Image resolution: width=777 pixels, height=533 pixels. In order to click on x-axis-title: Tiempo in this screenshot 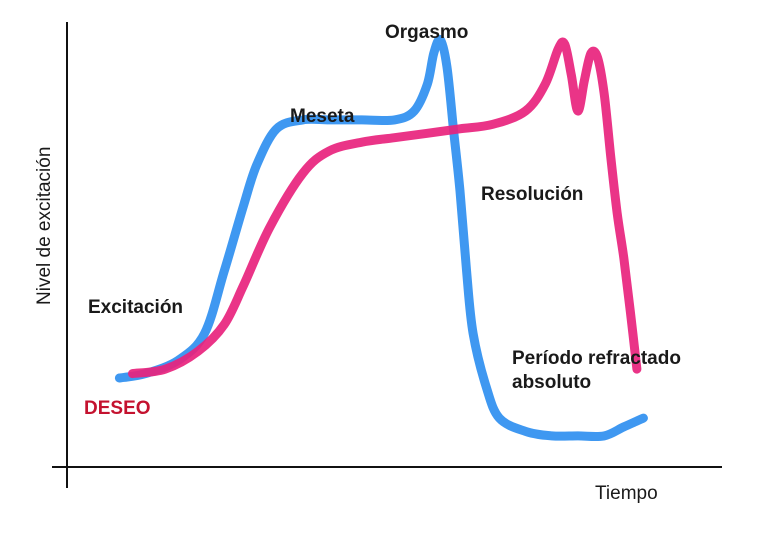, I will do `click(626, 493)`.